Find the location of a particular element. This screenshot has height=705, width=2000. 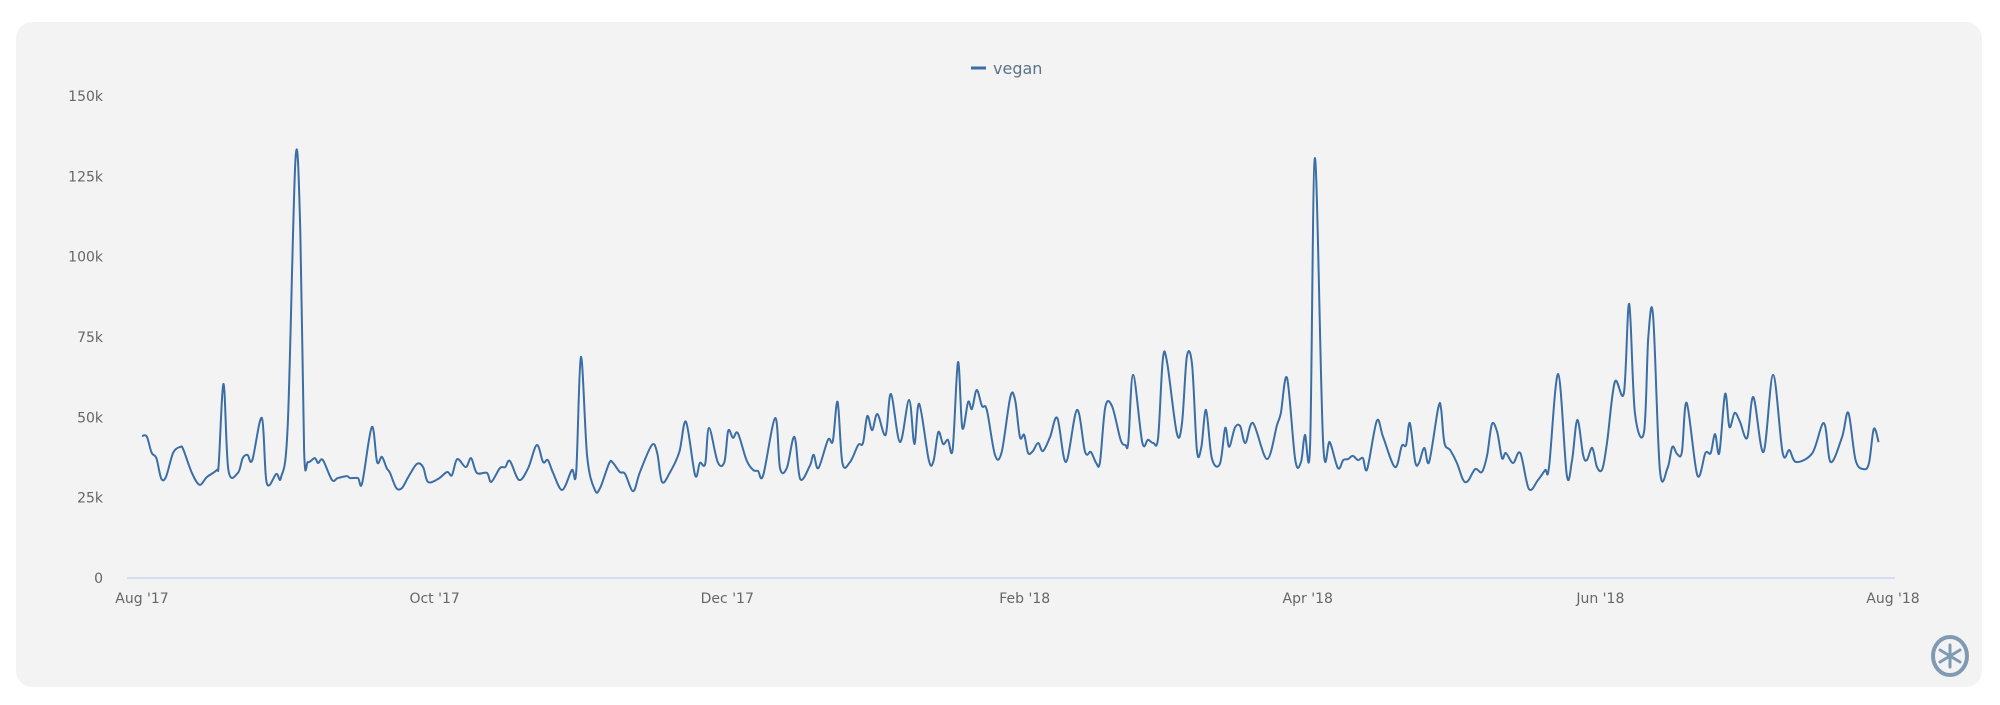

x-tick-label: Aug '18 is located at coordinates (1892, 599).